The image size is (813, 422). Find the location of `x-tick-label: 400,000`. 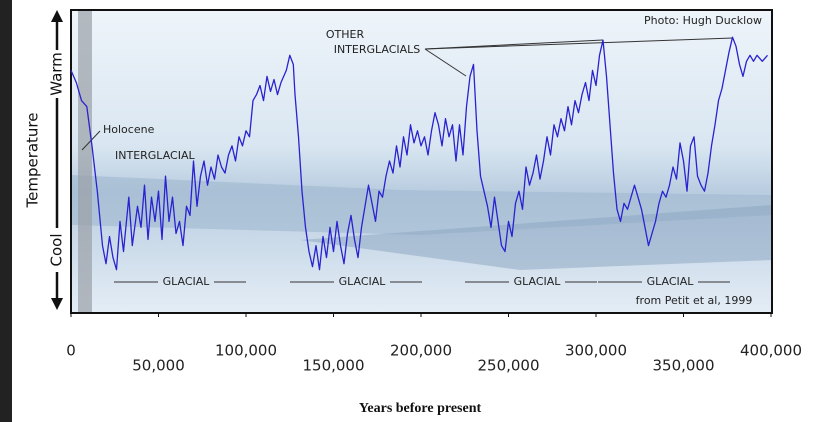

x-tick-label: 400,000 is located at coordinates (771, 351).